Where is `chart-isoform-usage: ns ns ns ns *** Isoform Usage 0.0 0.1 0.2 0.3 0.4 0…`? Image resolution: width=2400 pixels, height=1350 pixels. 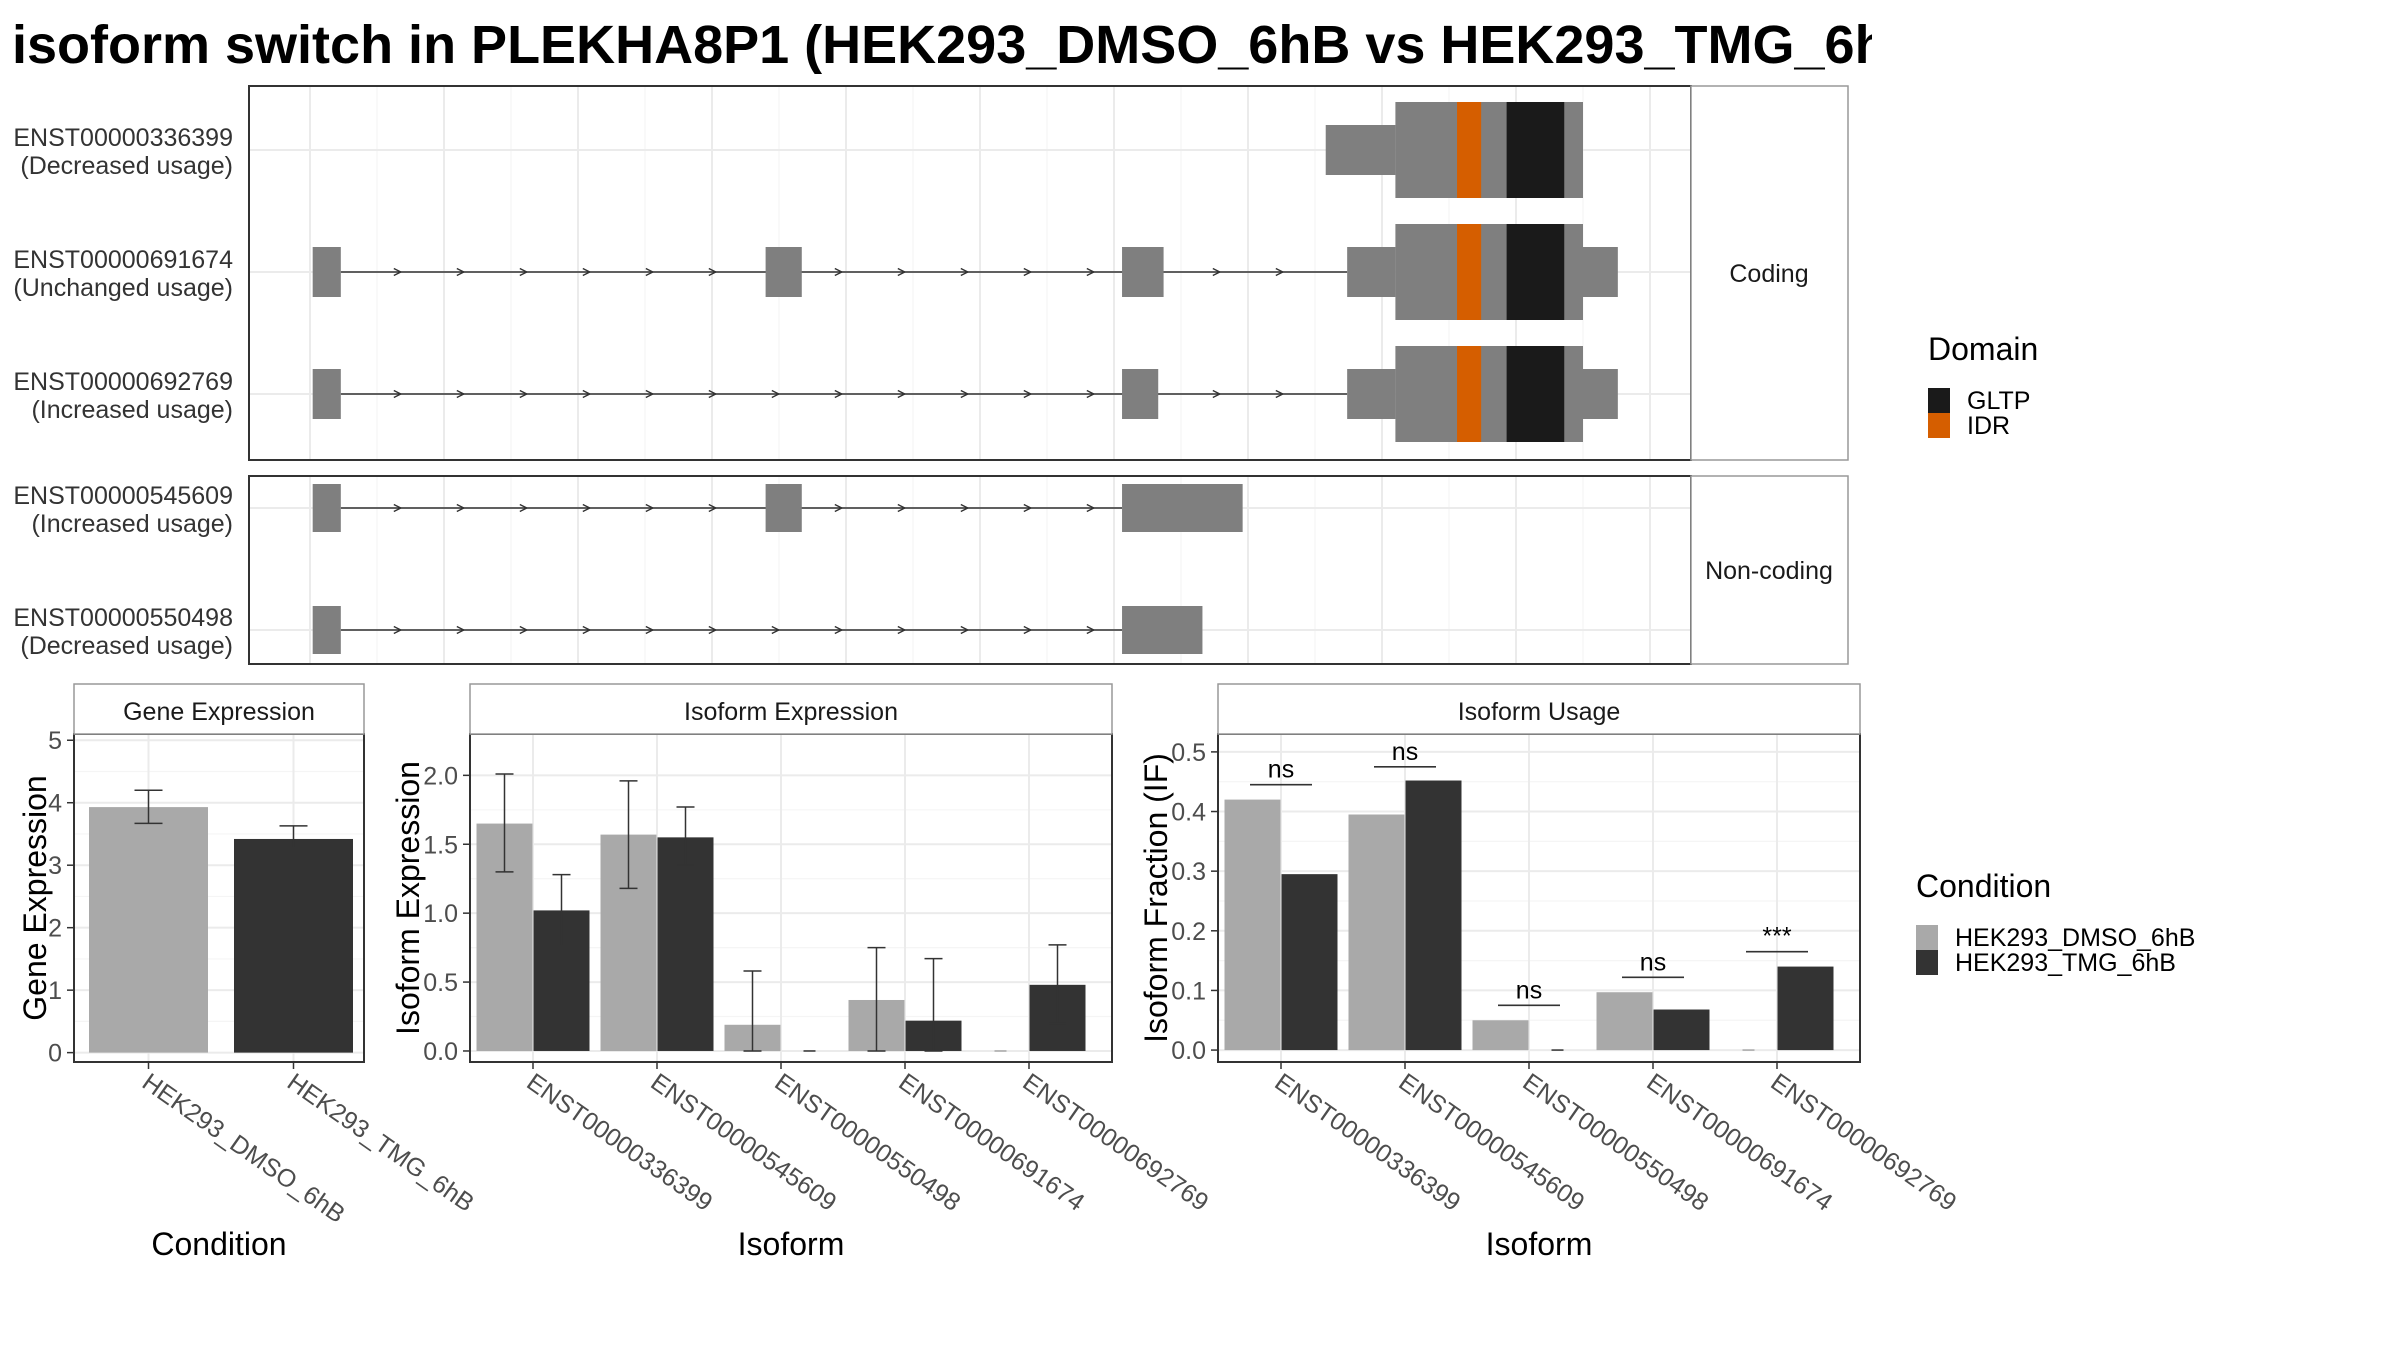
chart-isoform-usage: ns ns ns ns *** Isoform Usage 0.0 0.1 0.2 0.3 0.4 0… is located at coordinates (1550, 972).